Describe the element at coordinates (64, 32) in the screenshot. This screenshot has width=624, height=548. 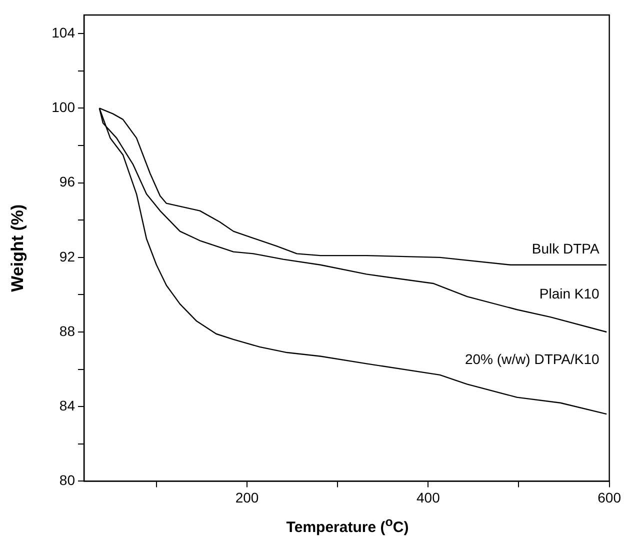
I see `y-tick-label: 104` at that location.